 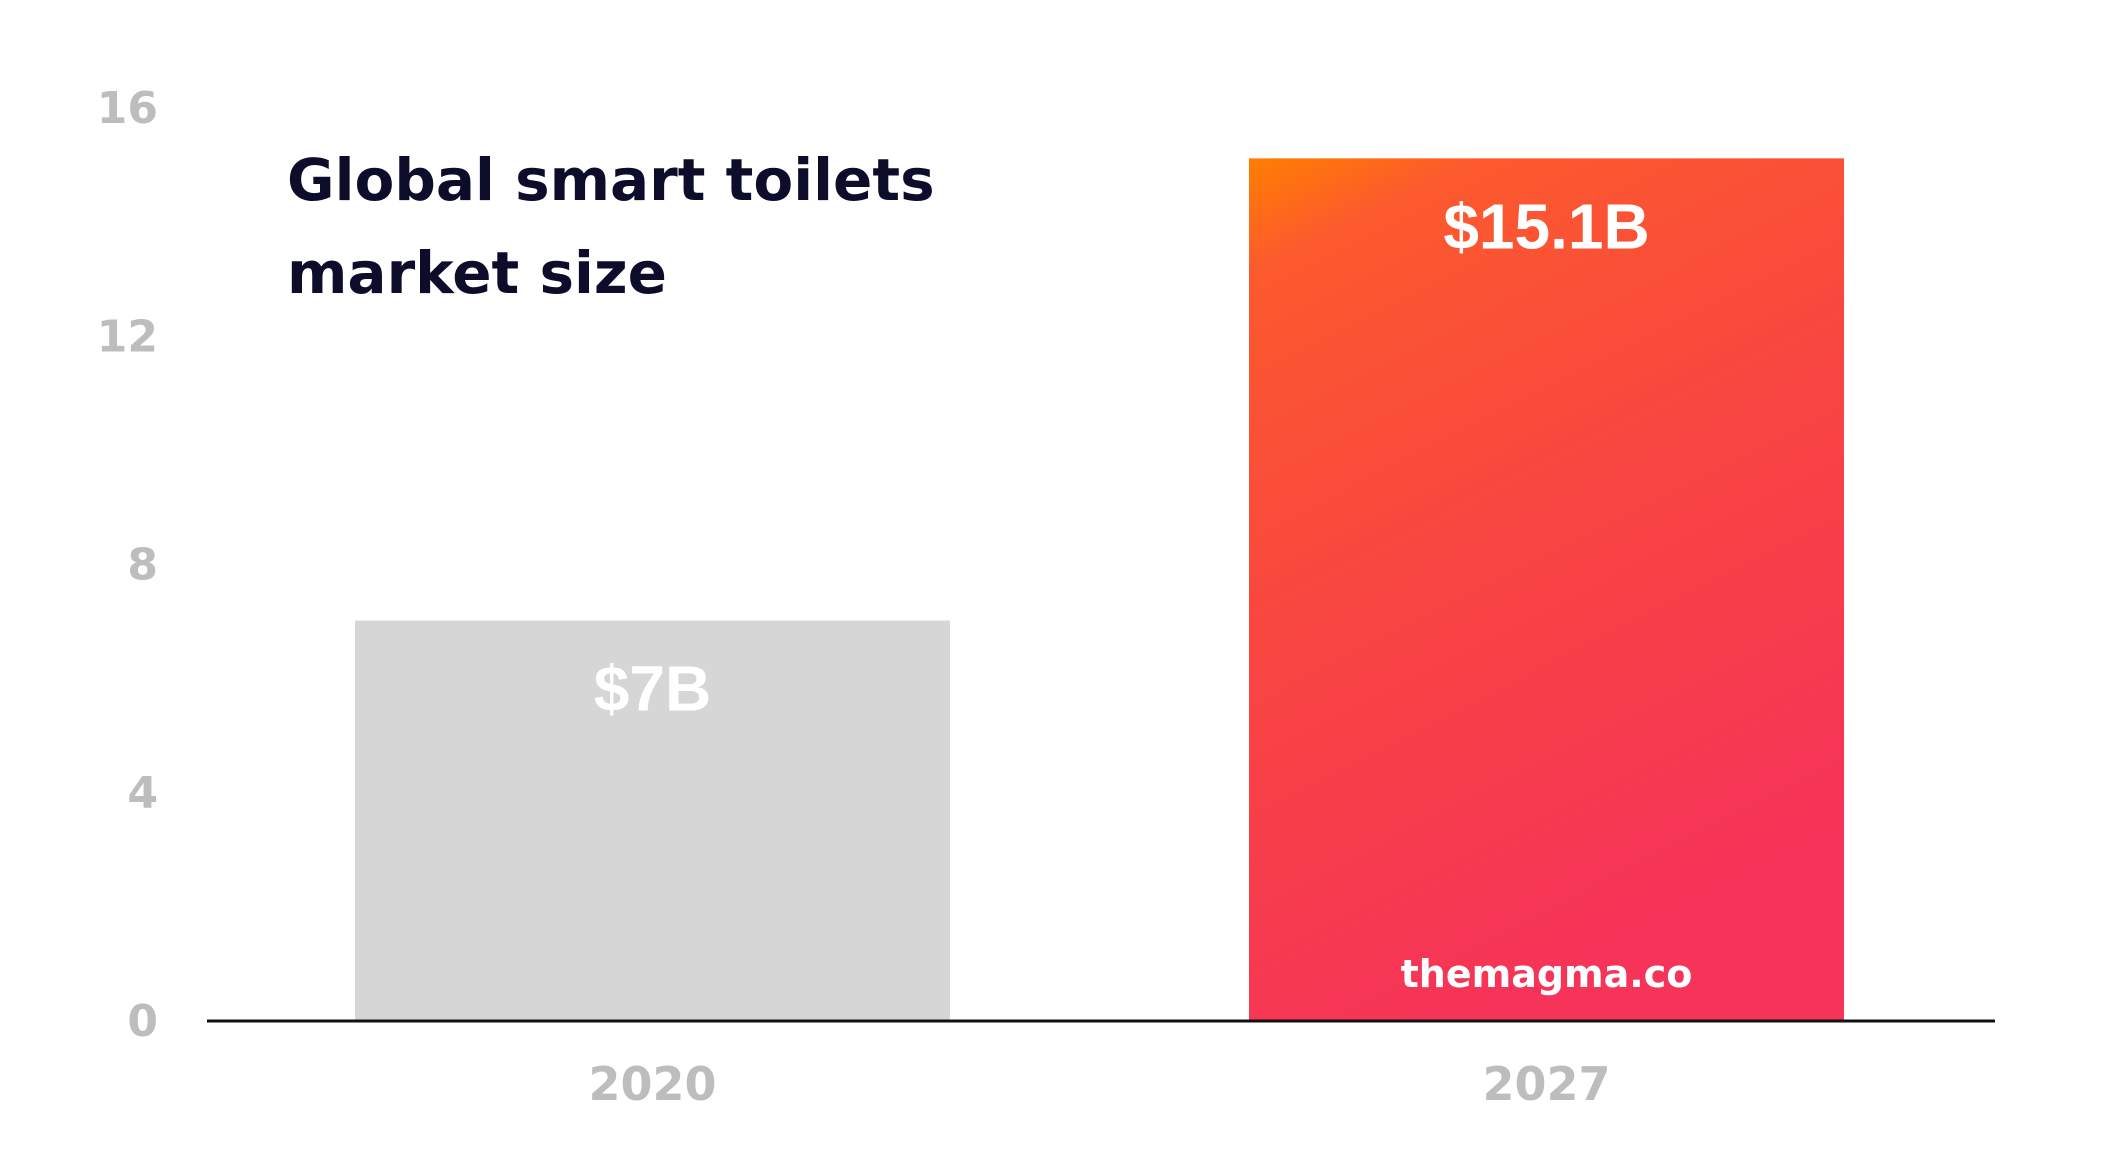 I want to click on watermark-text: themagma.co, so click(x=1547, y=974).